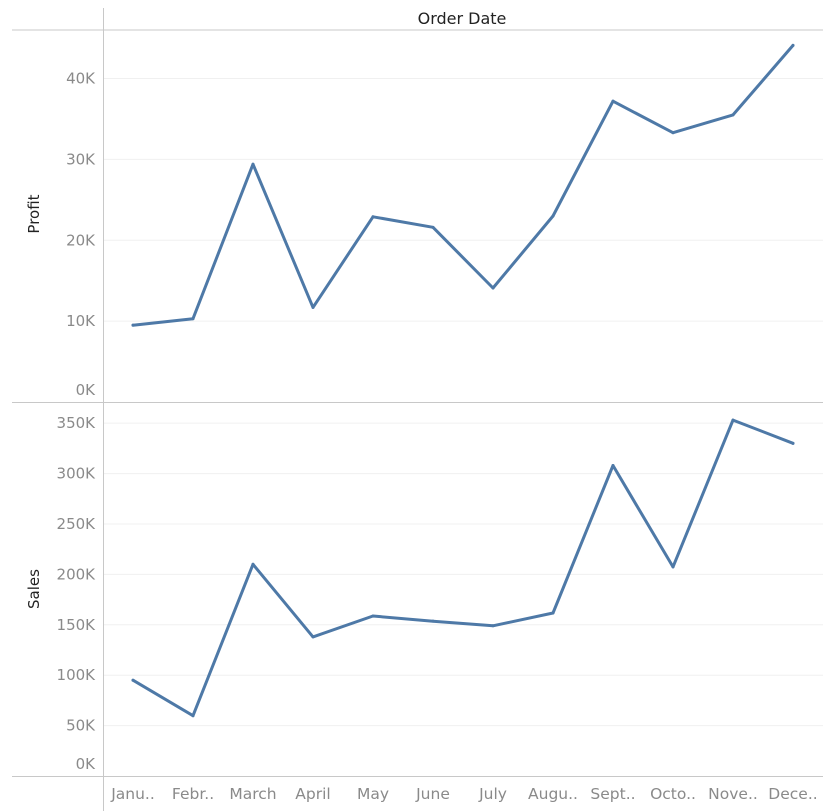  What do you see at coordinates (553, 794) in the screenshot?
I see `x-tick-label: Augu..` at bounding box center [553, 794].